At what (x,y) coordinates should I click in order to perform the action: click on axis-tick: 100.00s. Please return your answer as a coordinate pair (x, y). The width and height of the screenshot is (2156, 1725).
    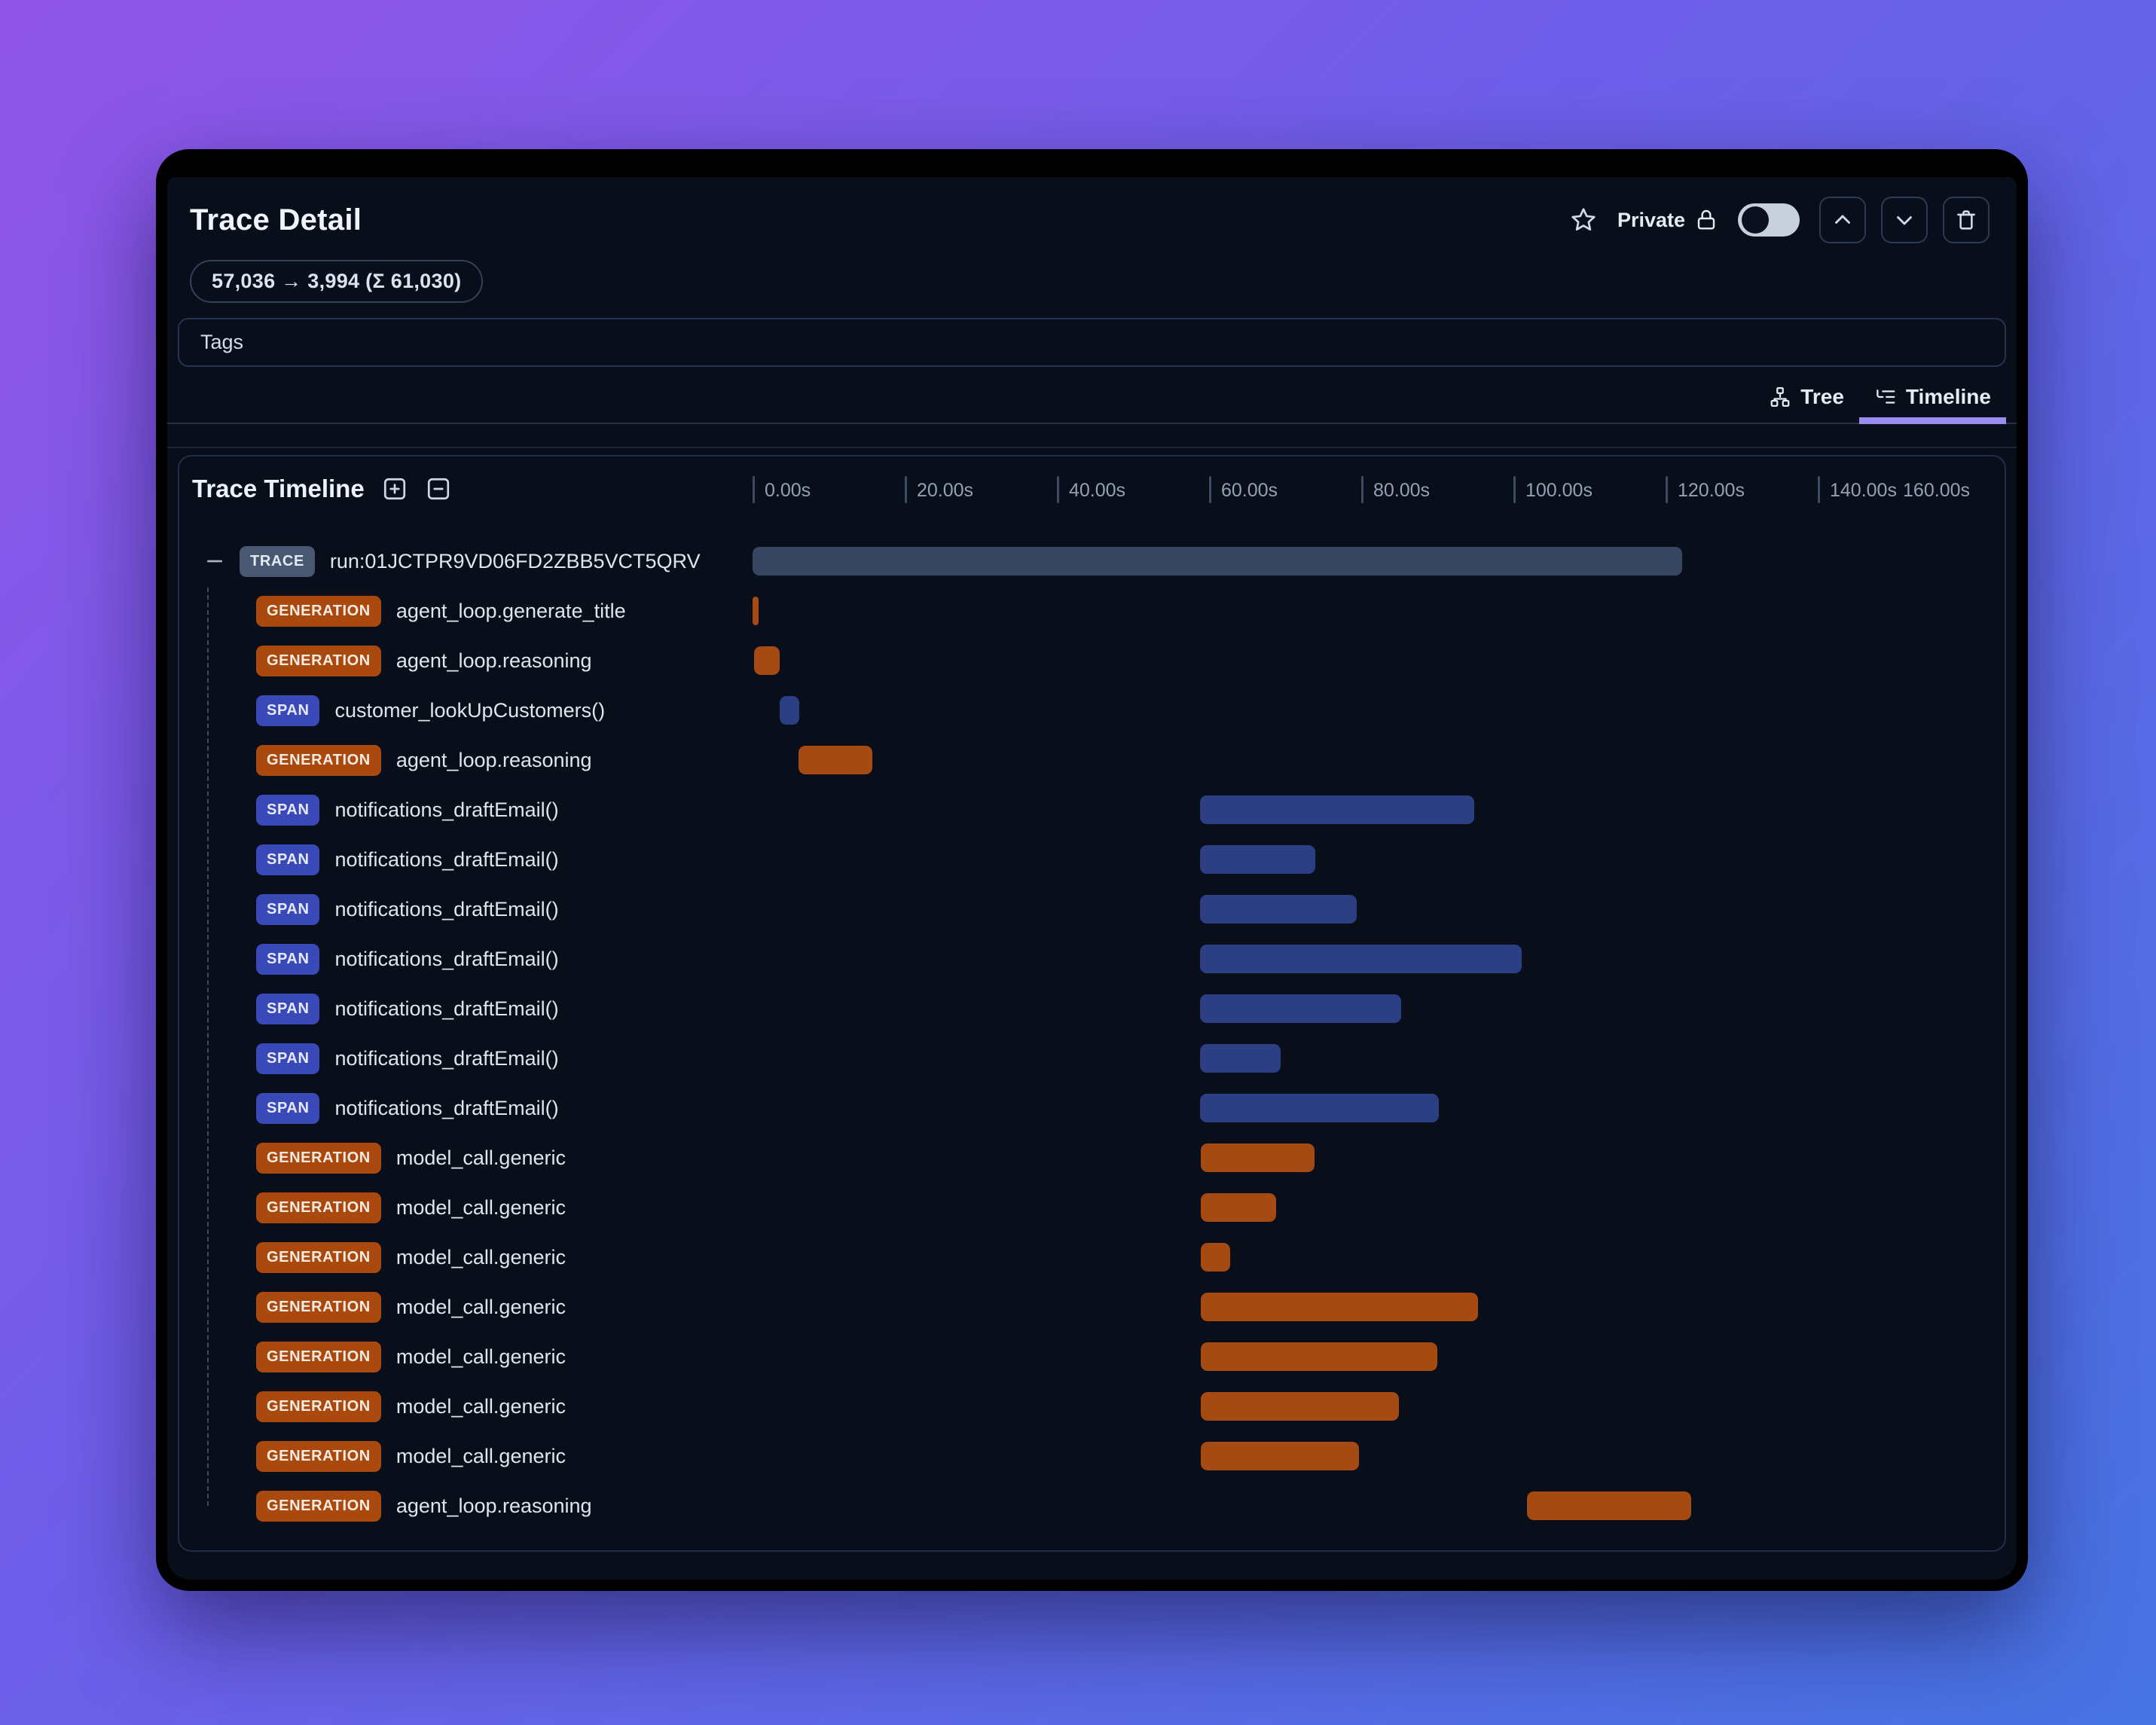
    Looking at the image, I should click on (1553, 490).